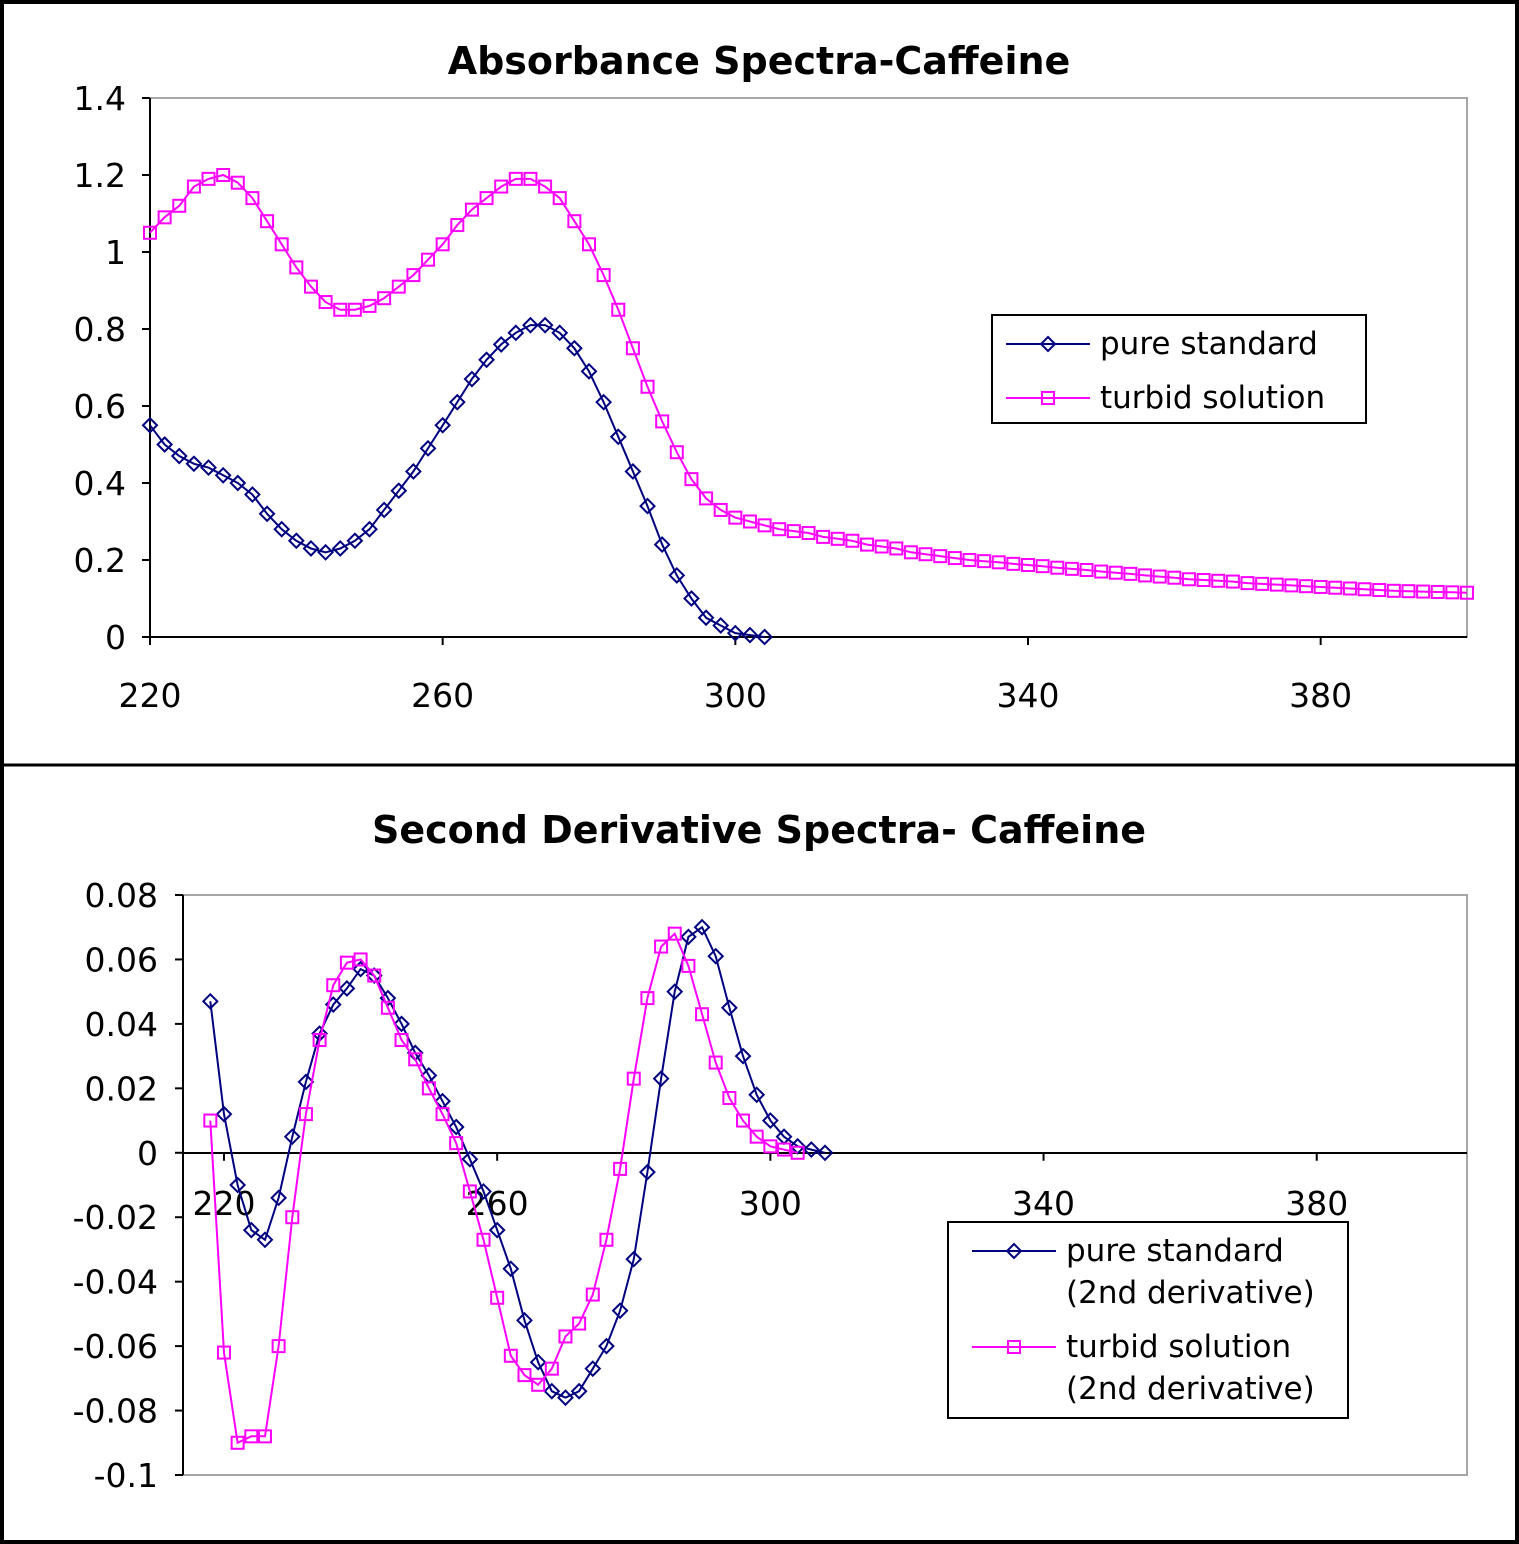  I want to click on x-tick-label: 220, so click(223, 1203).